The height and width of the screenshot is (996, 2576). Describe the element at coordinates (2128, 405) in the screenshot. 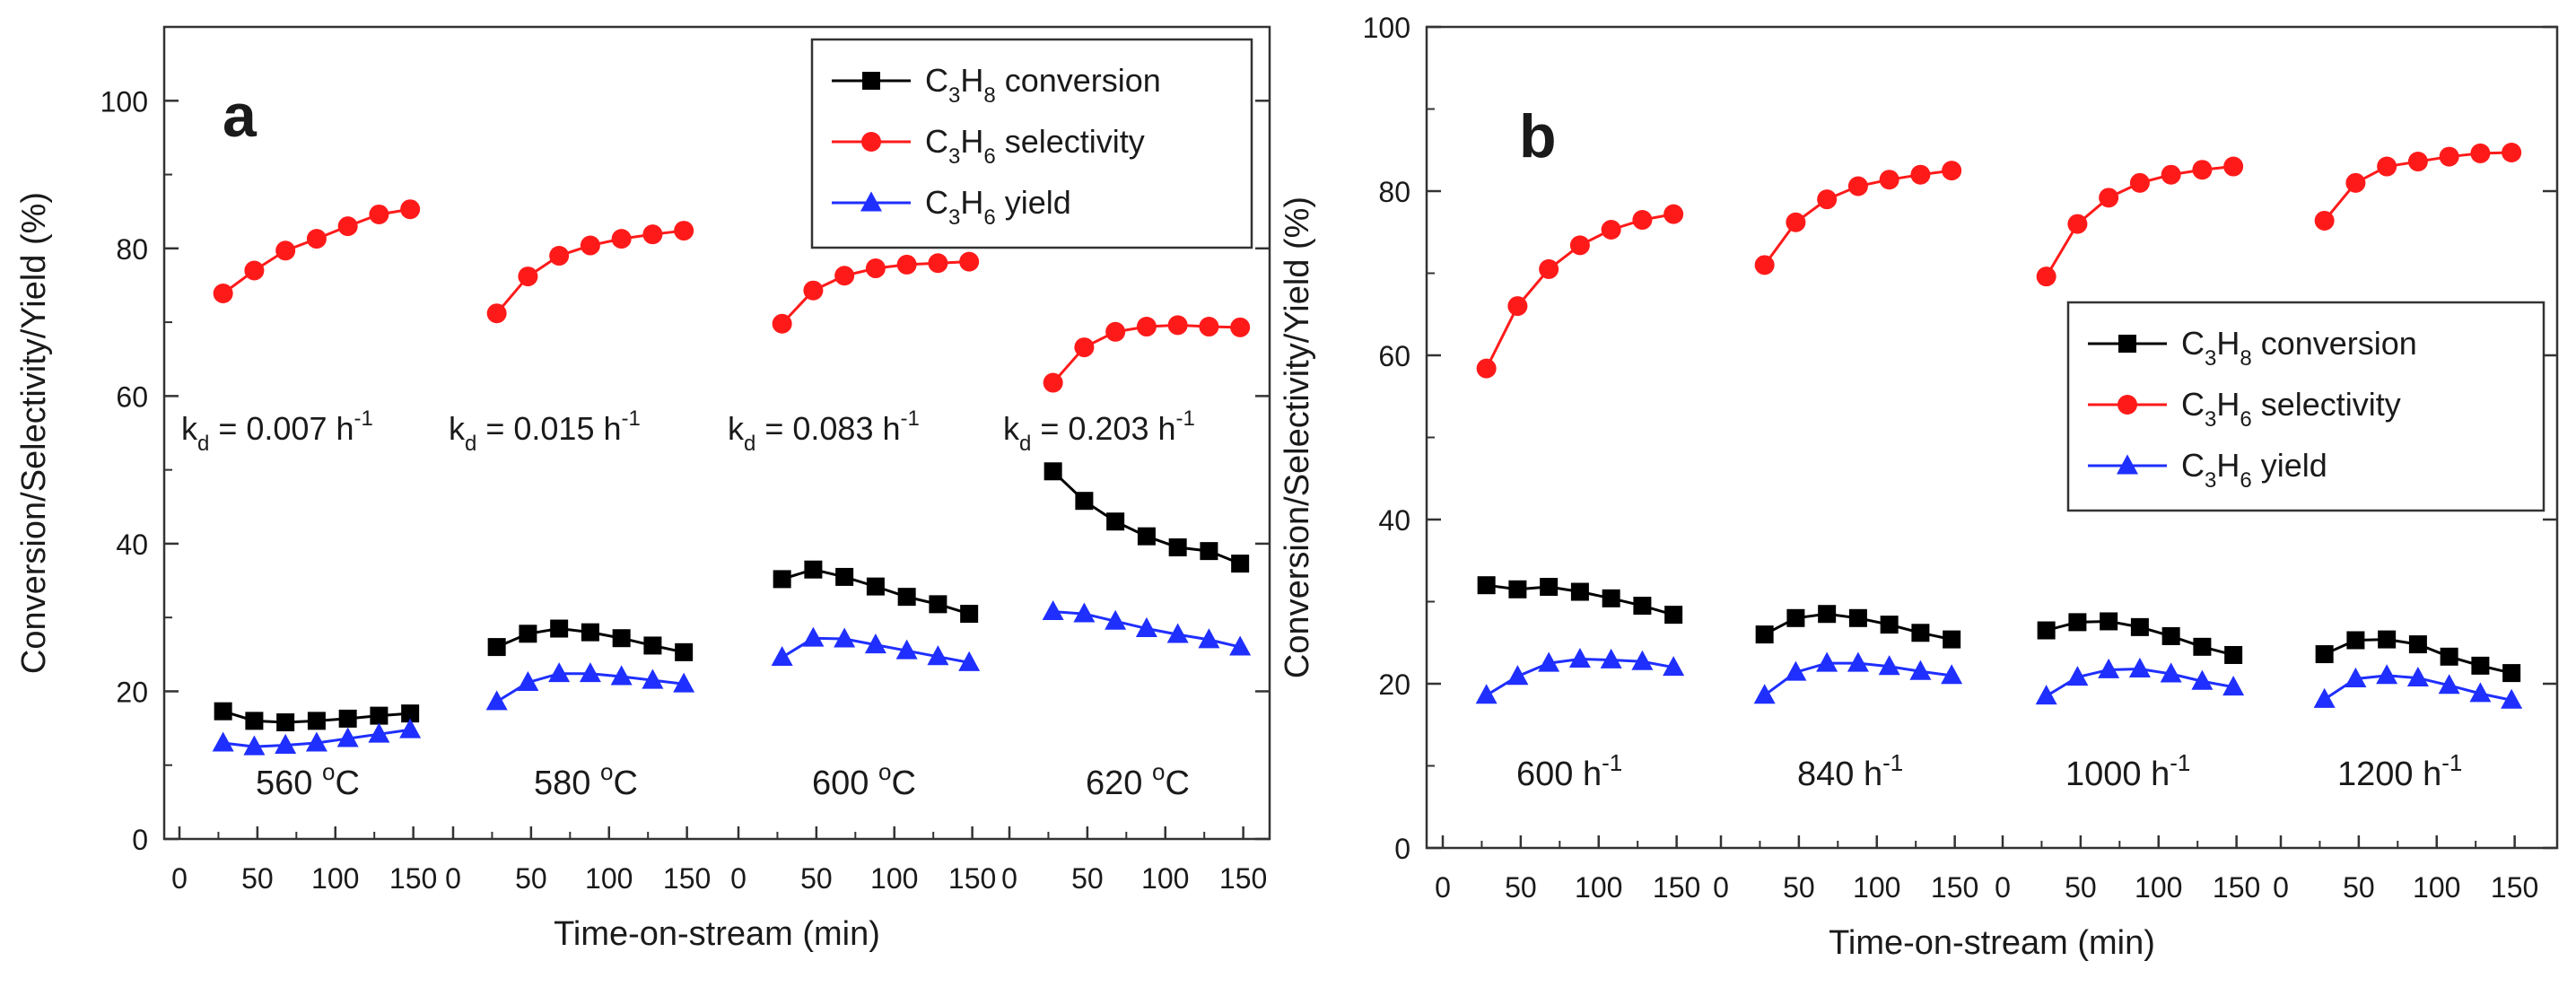

I see `legend-marker-selectivity` at that location.